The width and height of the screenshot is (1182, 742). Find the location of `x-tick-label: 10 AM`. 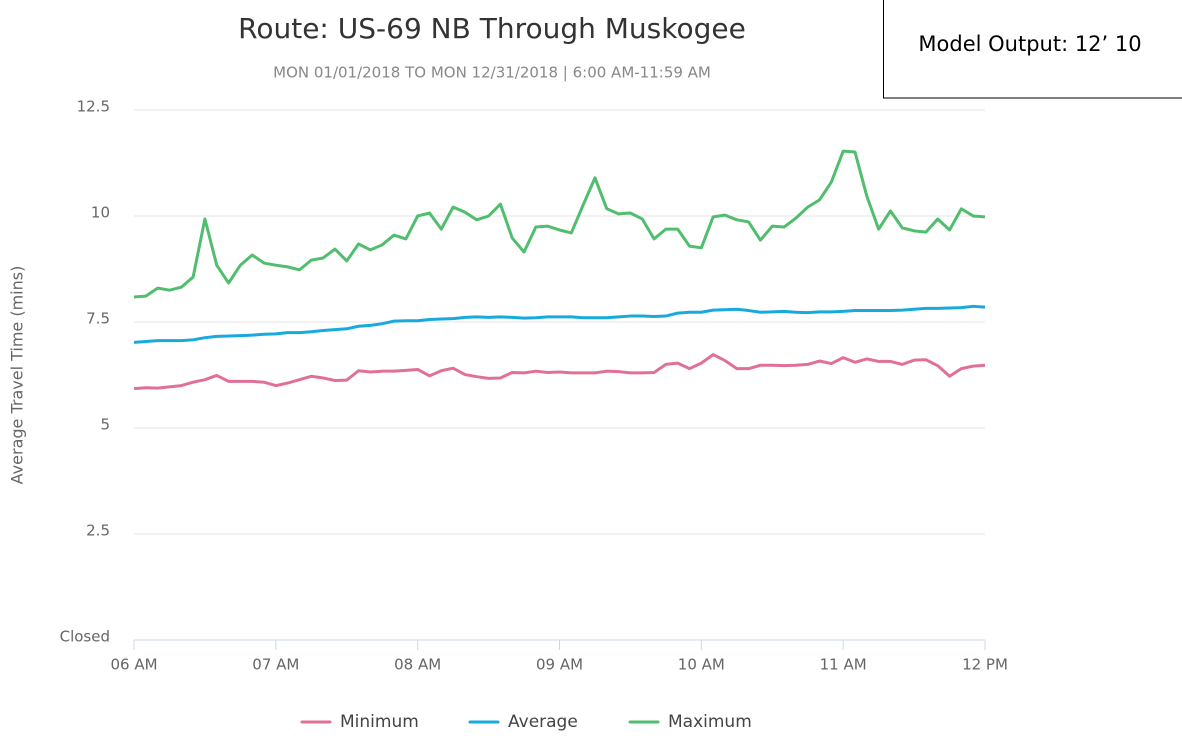

x-tick-label: 10 AM is located at coordinates (701, 665).